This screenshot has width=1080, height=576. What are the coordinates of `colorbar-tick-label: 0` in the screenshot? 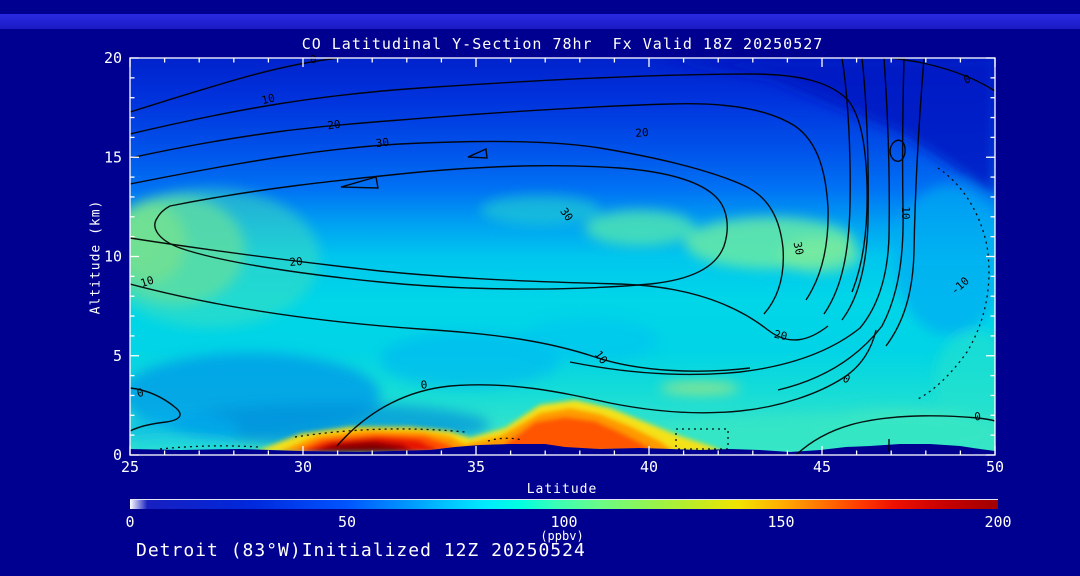 It's located at (130, 522).